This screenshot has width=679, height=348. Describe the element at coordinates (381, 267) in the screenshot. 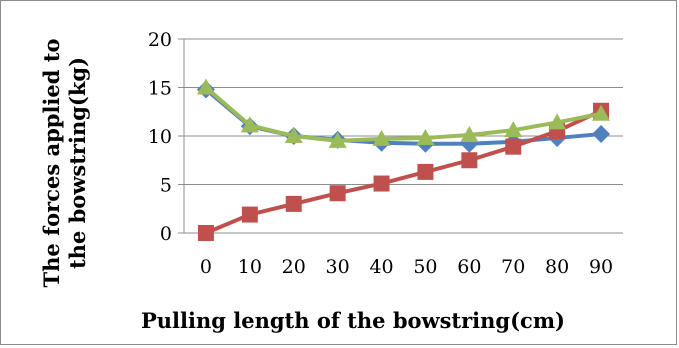

I see `x-tick-label: 40` at that location.